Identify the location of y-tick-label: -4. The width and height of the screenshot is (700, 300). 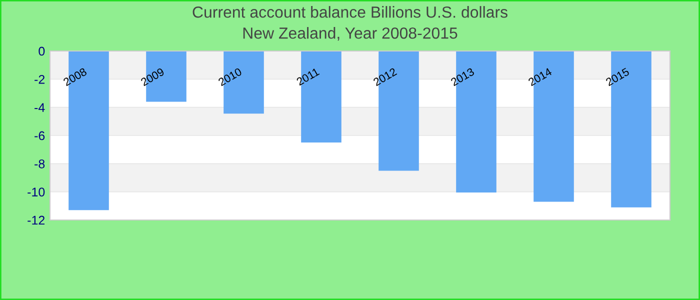
(39, 107).